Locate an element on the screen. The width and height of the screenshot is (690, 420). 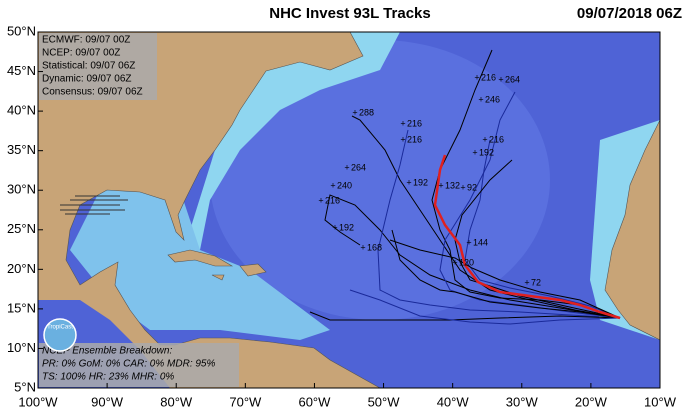
model-time: NCEP: 09/07 00Z is located at coordinates (81, 53).